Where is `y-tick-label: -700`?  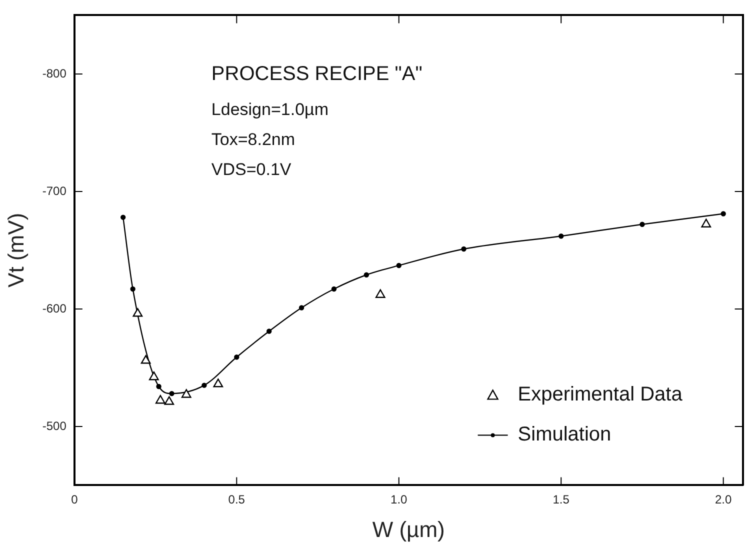
y-tick-label: -700 is located at coordinates (54, 191).